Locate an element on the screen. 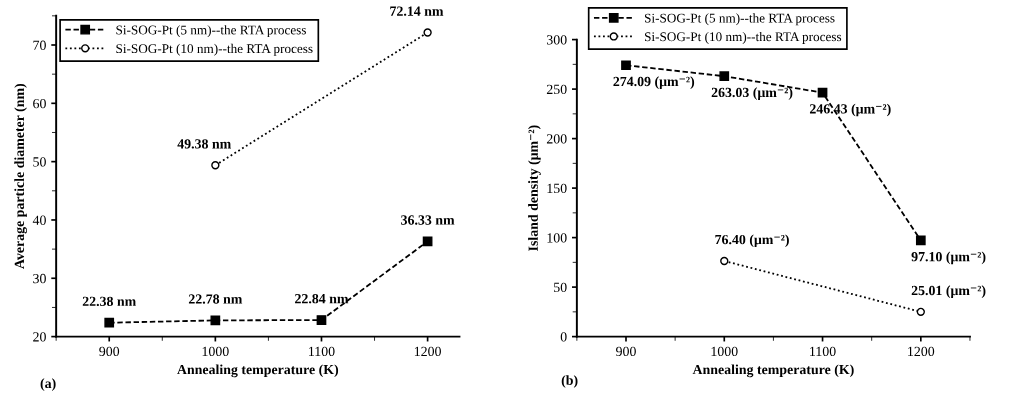 The height and width of the screenshot is (396, 1021). data-label: 36.33 nm is located at coordinates (428, 220).